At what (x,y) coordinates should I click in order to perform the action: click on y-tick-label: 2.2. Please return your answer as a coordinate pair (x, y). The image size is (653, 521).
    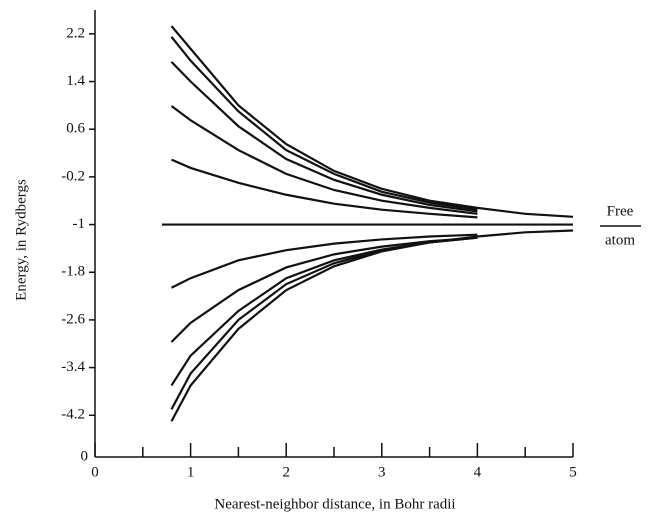
    Looking at the image, I should click on (75, 33).